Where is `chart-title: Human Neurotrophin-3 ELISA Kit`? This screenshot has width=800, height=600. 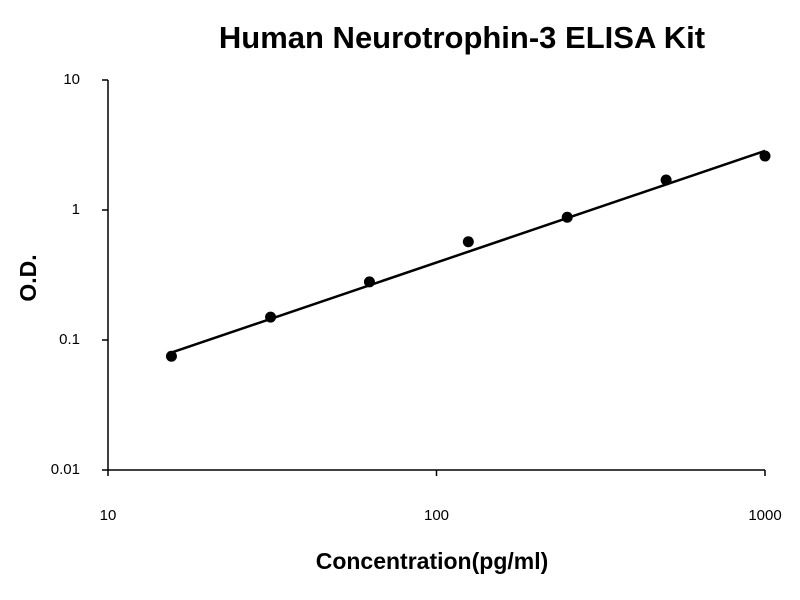
chart-title: Human Neurotrophin-3 ELISA Kit is located at coordinates (462, 37).